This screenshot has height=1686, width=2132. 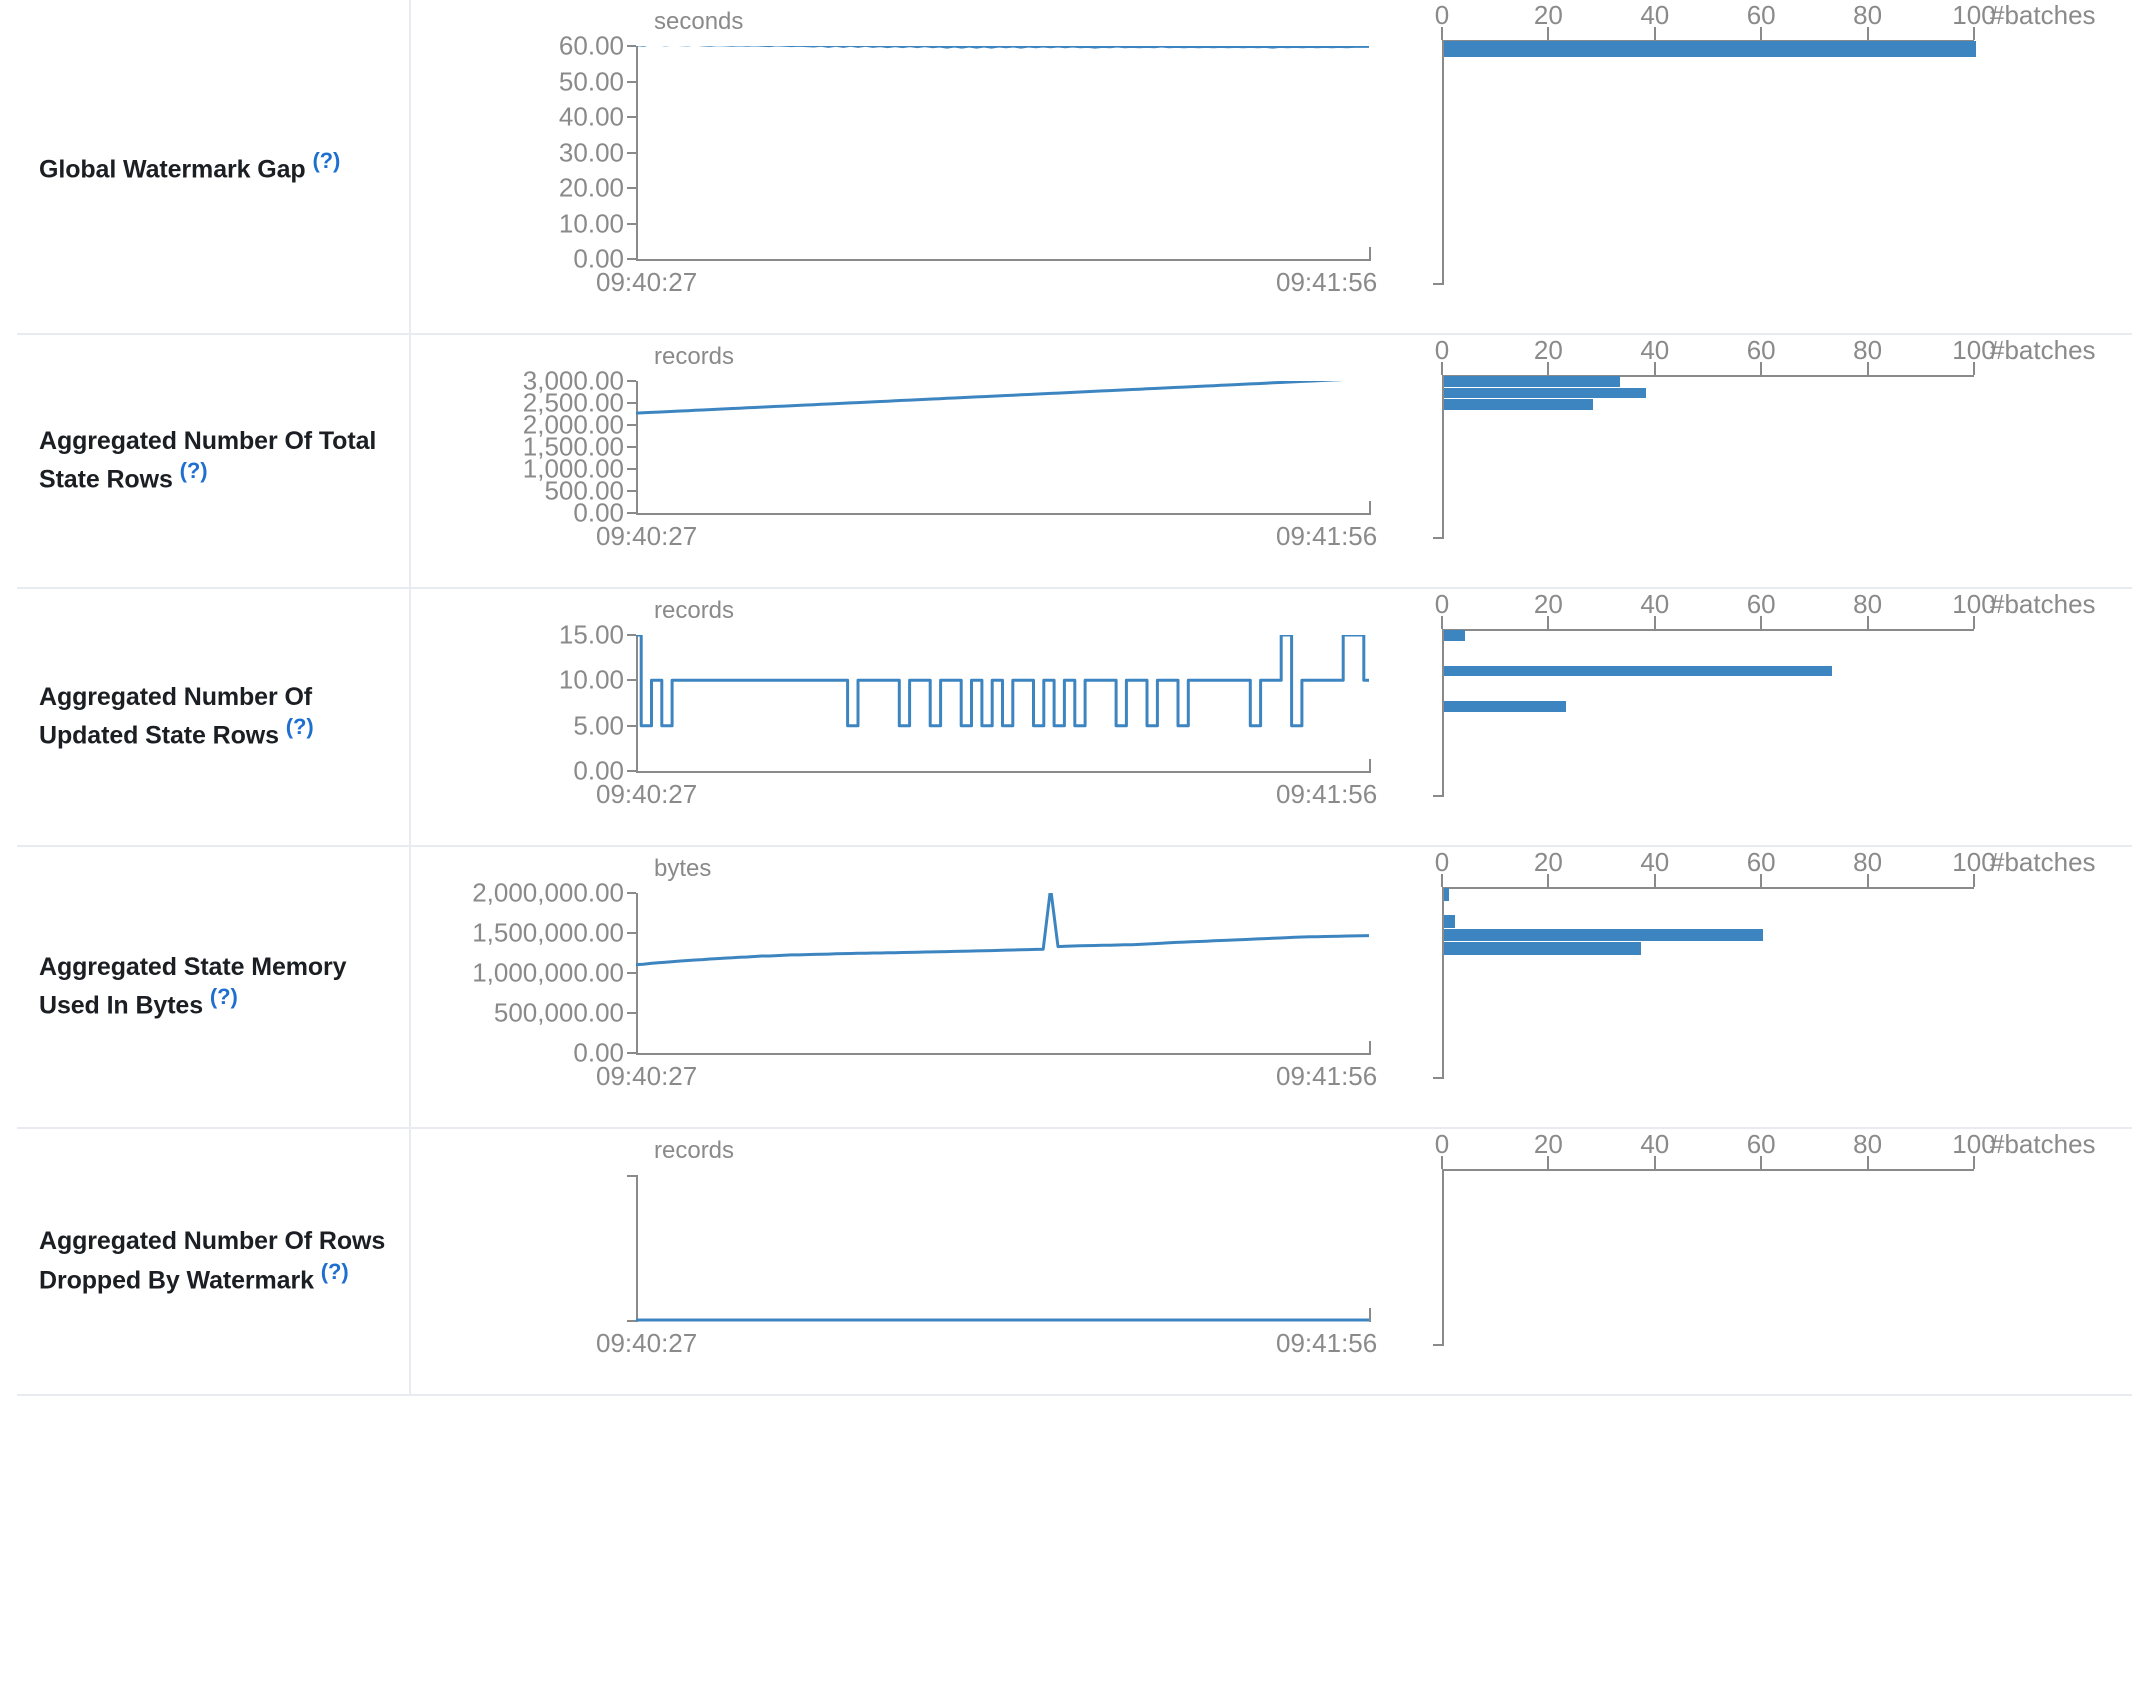 What do you see at coordinates (1002, 1054) in the screenshot?
I see `timeline-x-axis` at bounding box center [1002, 1054].